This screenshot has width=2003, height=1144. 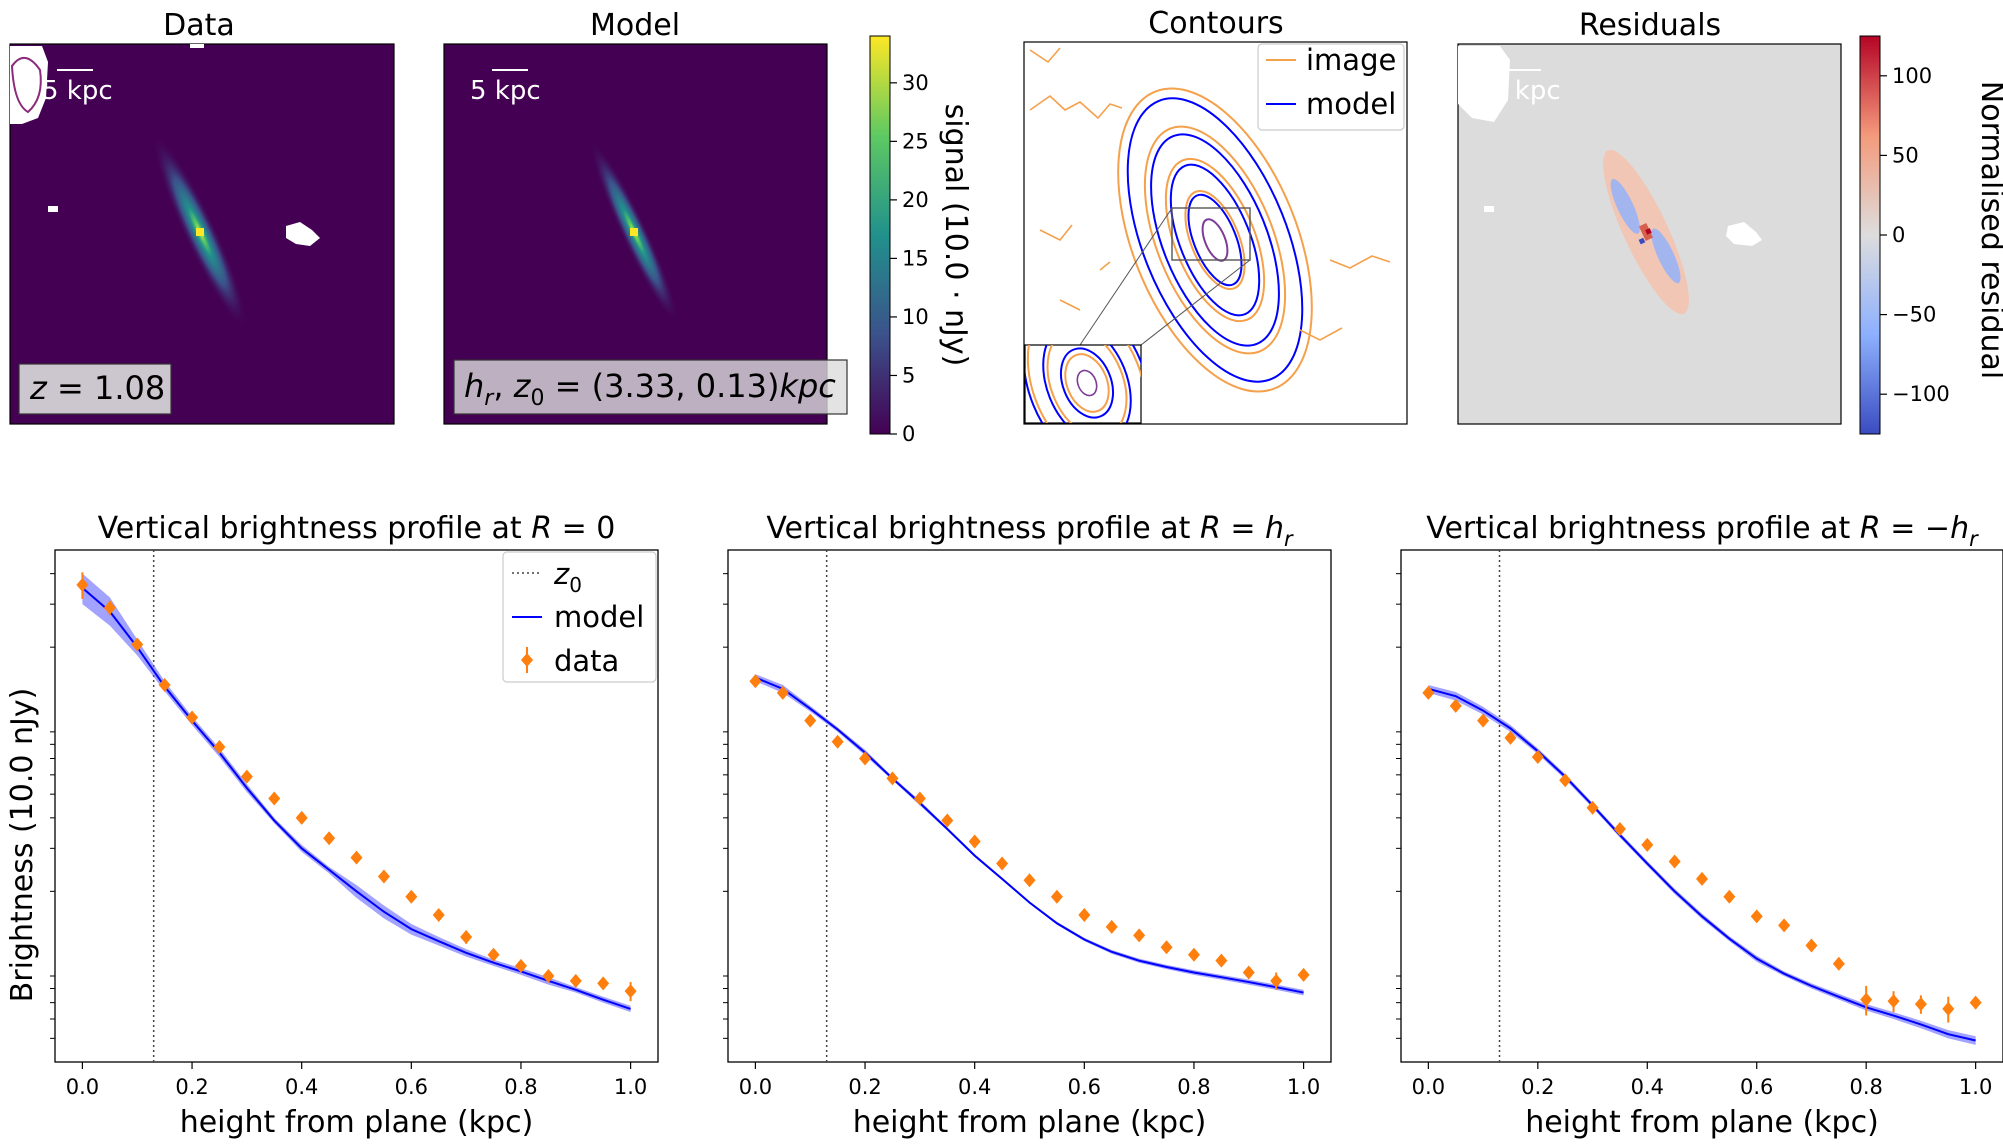 What do you see at coordinates (53, 209) in the screenshot?
I see `data-mask-small` at bounding box center [53, 209].